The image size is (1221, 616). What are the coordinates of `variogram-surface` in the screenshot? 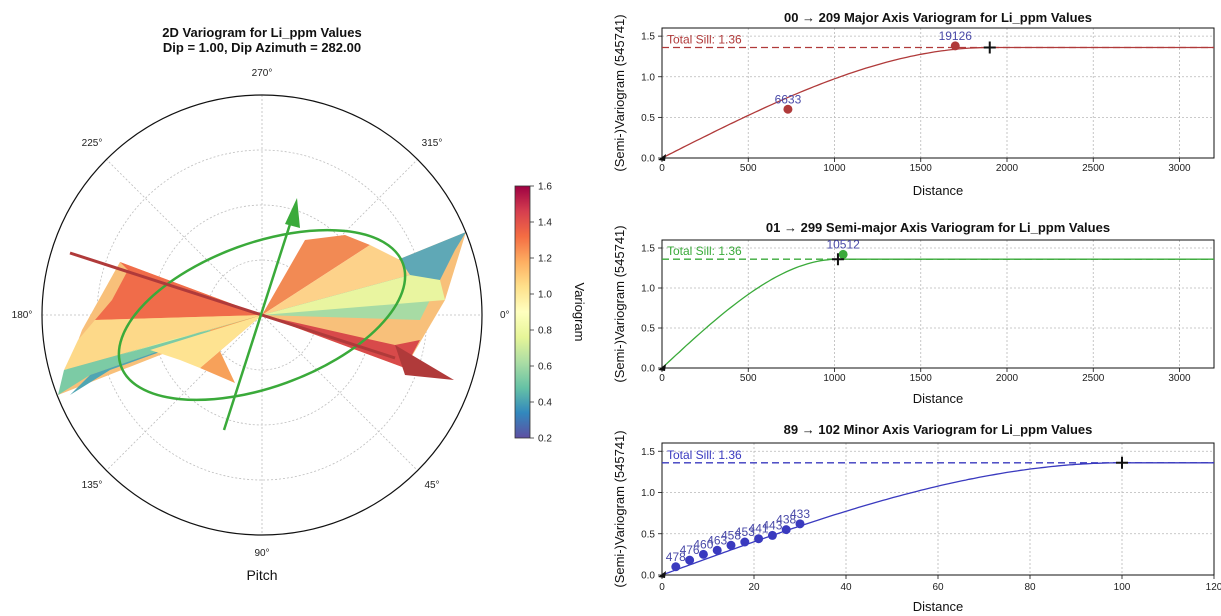 It's located at (262, 313).